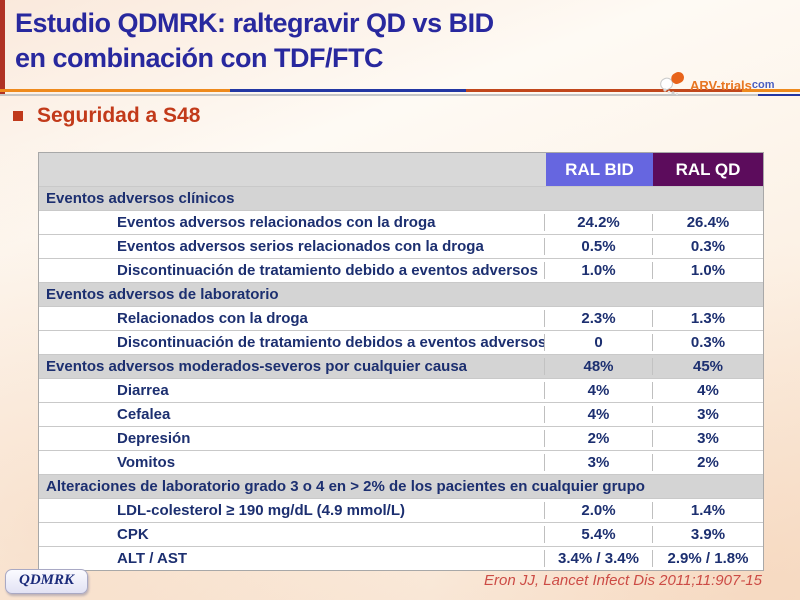  What do you see at coordinates (604, 90) in the screenshot?
I see `divider-segment-redorange` at bounding box center [604, 90].